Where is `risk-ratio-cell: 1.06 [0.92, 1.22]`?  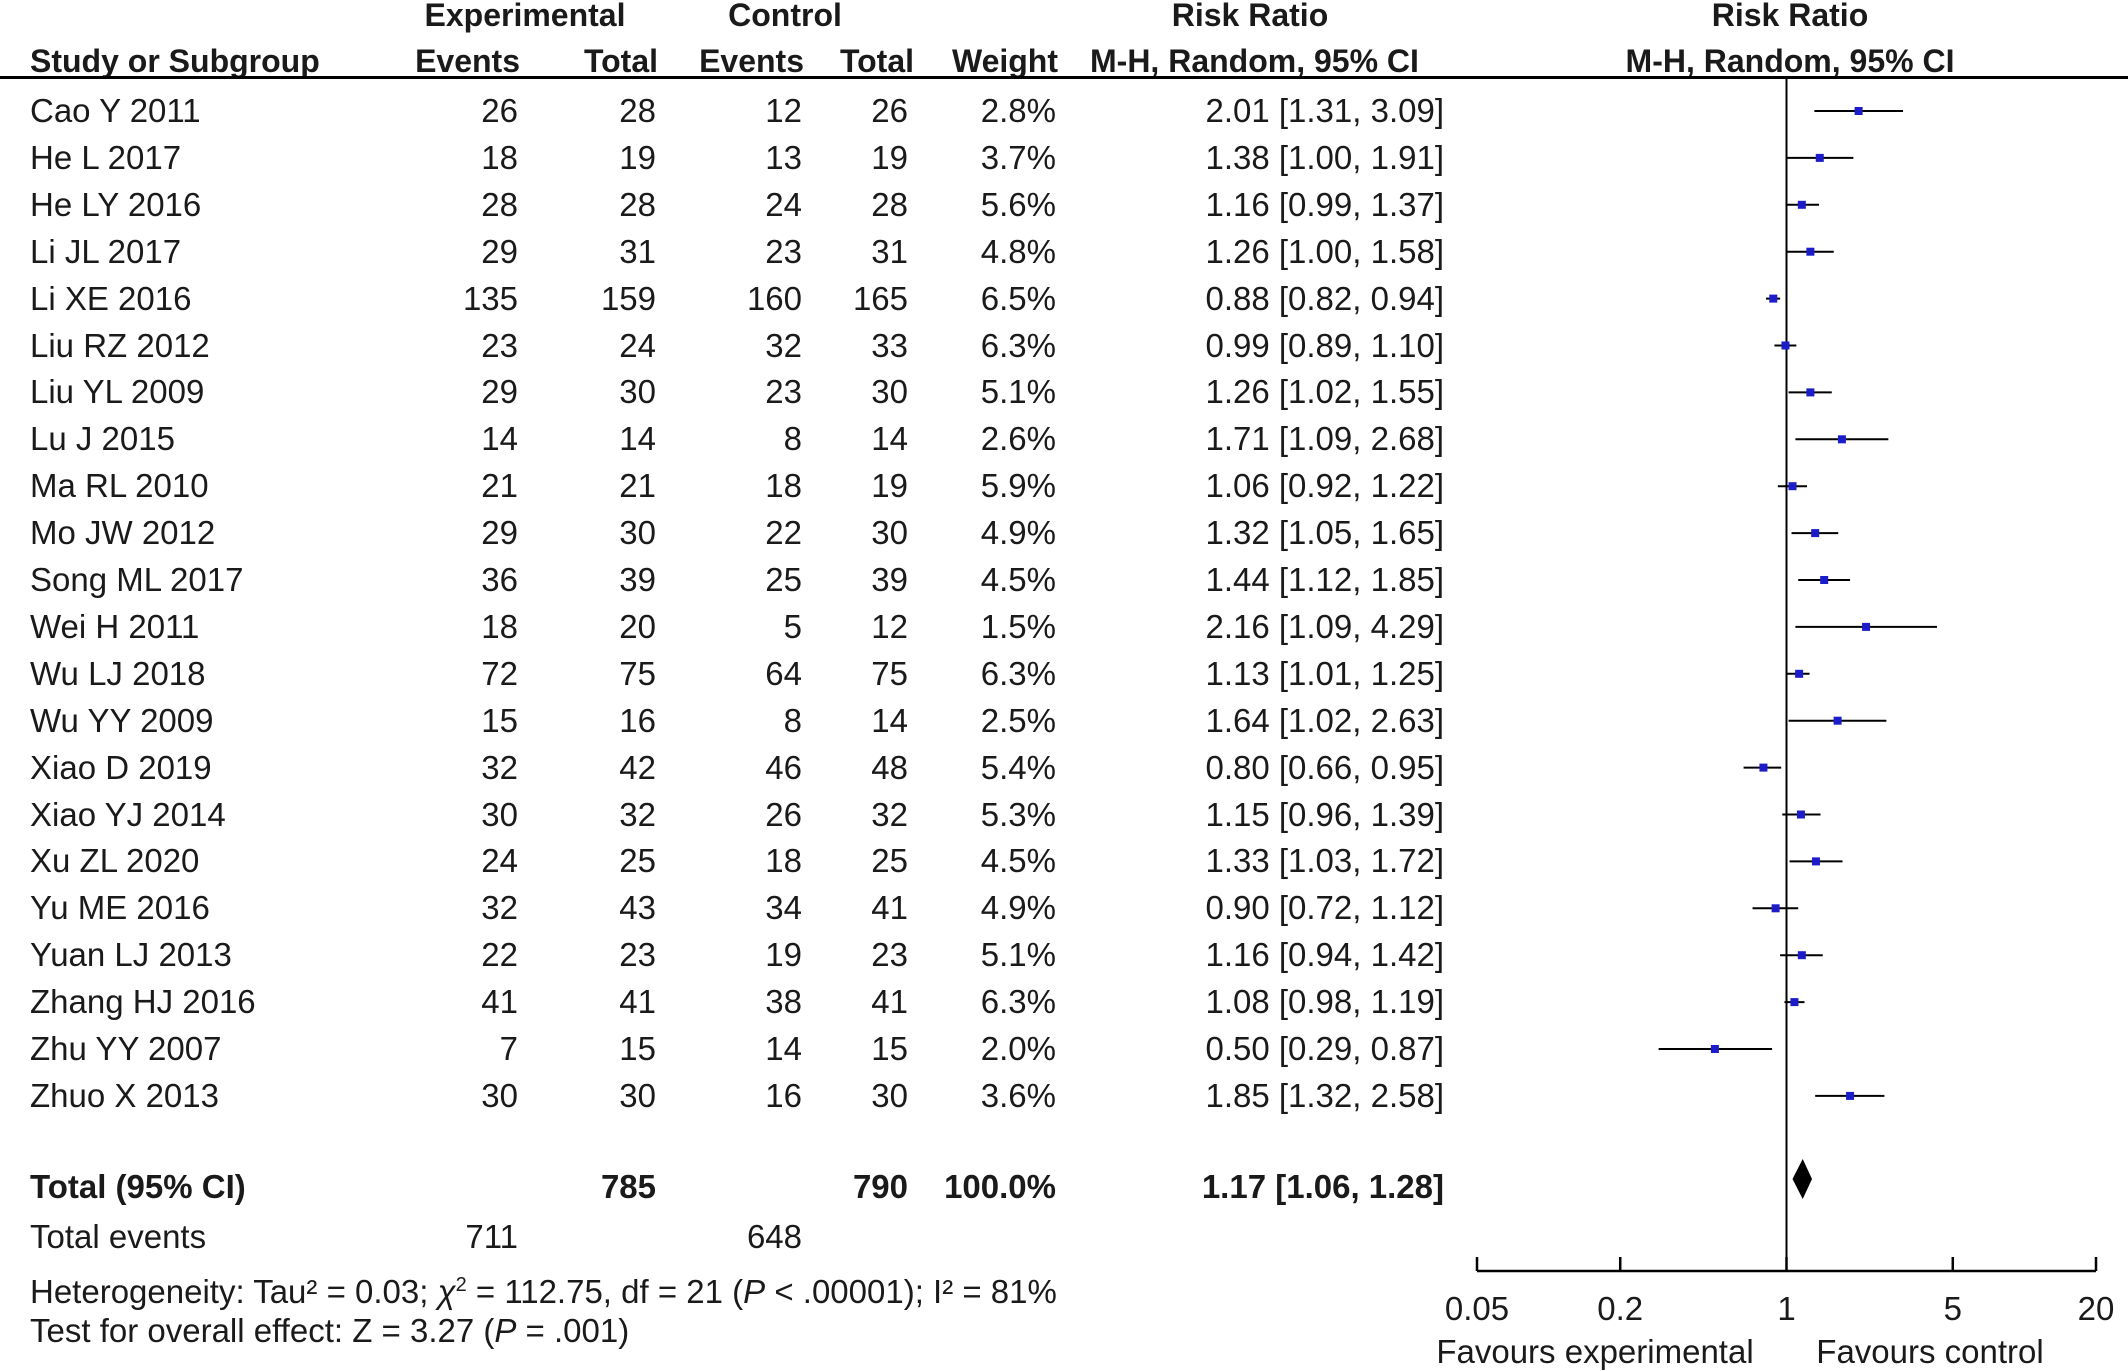 risk-ratio-cell: 1.06 [0.92, 1.22] is located at coordinates (1324, 486).